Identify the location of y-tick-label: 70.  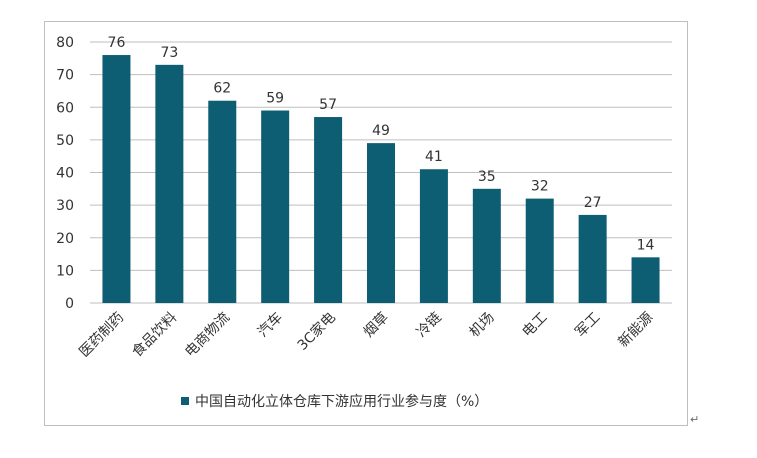
(65, 76).